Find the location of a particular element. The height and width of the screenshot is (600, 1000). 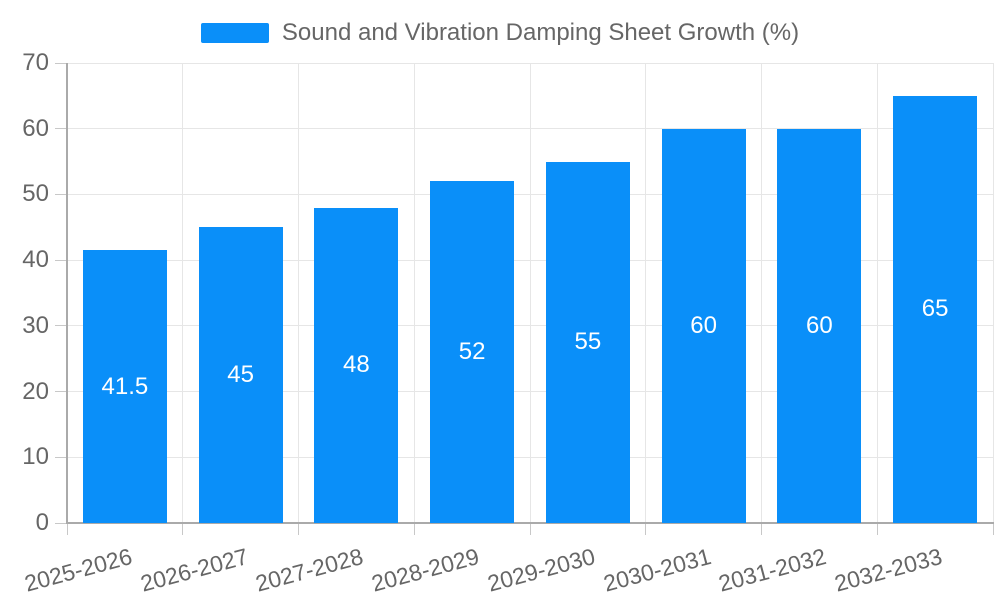

y-axis-tick-label: 0 is located at coordinates (42, 522).